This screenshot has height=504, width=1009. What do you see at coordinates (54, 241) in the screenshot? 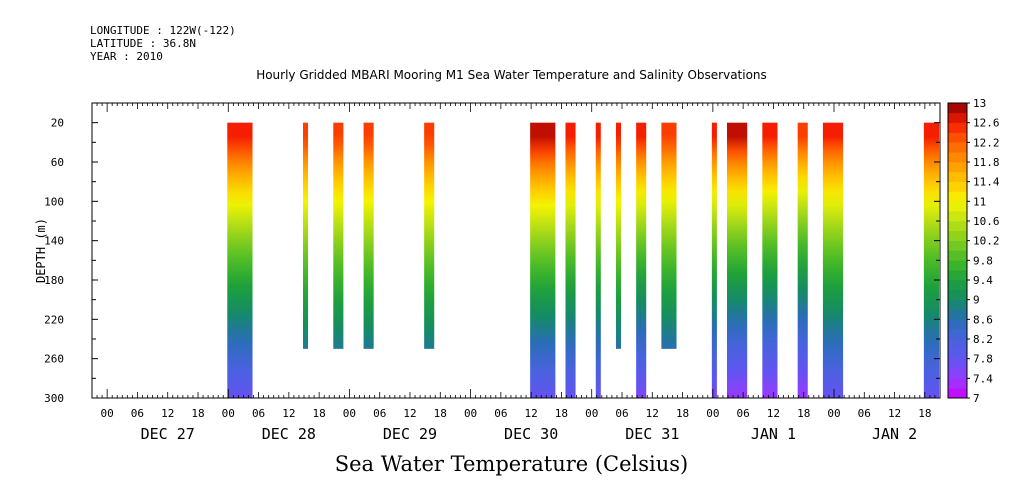
I see `y-tick-label: 140` at bounding box center [54, 241].